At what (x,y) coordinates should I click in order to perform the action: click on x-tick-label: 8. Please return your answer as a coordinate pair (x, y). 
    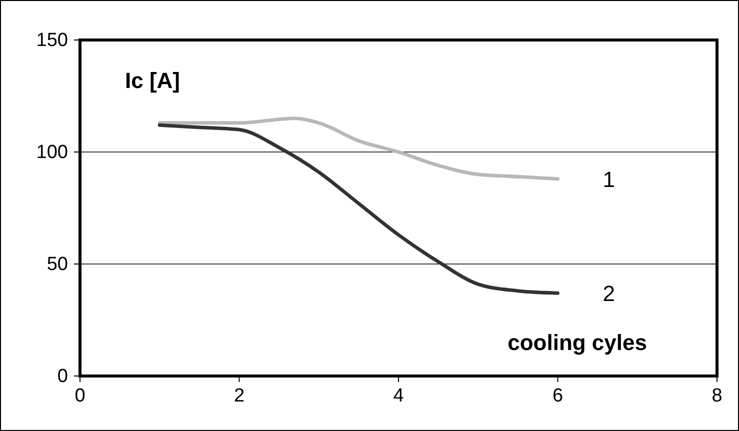
    Looking at the image, I should click on (717, 395).